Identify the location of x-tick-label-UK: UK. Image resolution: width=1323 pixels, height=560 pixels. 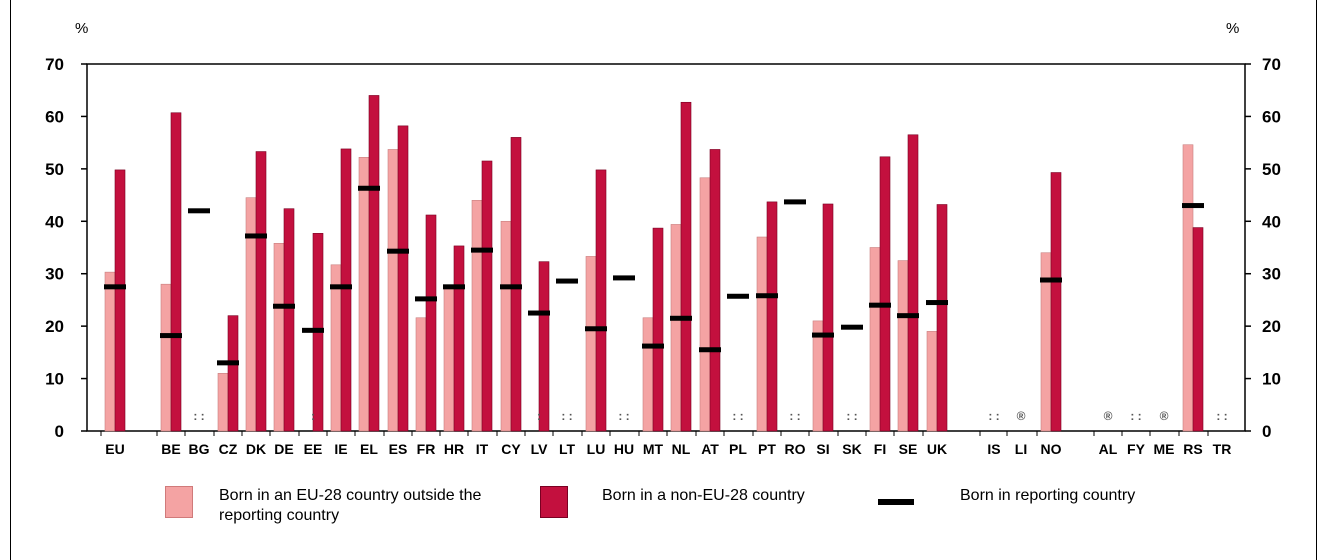
(937, 449).